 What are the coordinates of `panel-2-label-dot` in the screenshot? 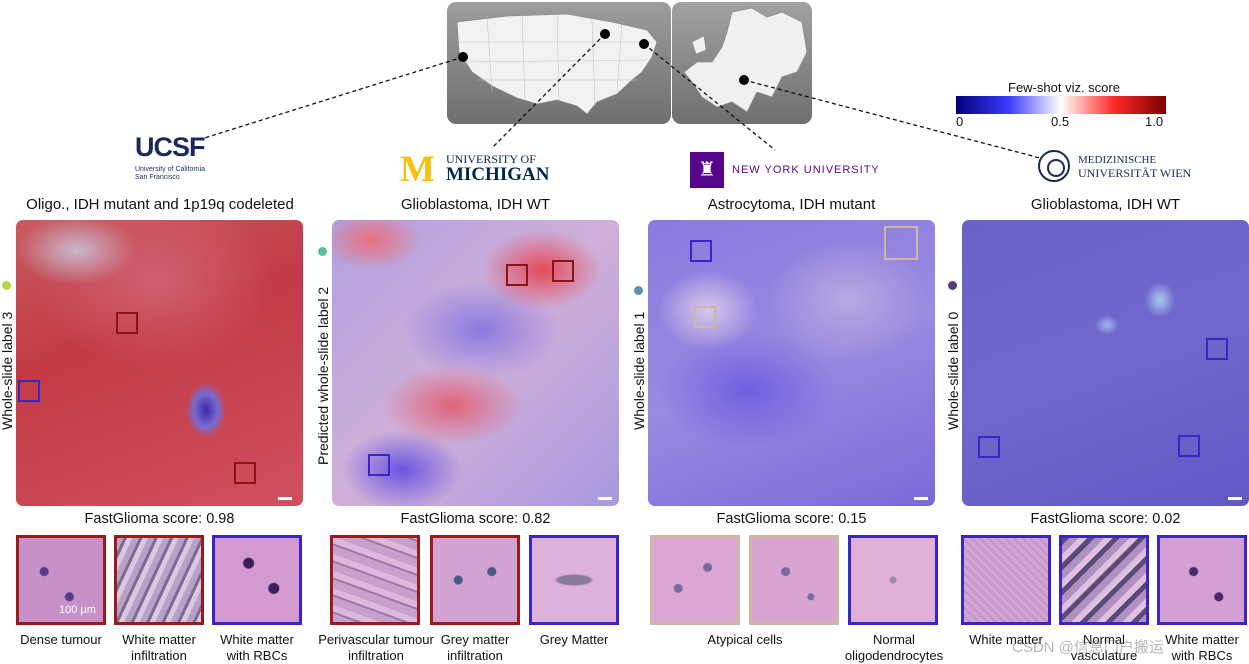 It's located at (322, 251).